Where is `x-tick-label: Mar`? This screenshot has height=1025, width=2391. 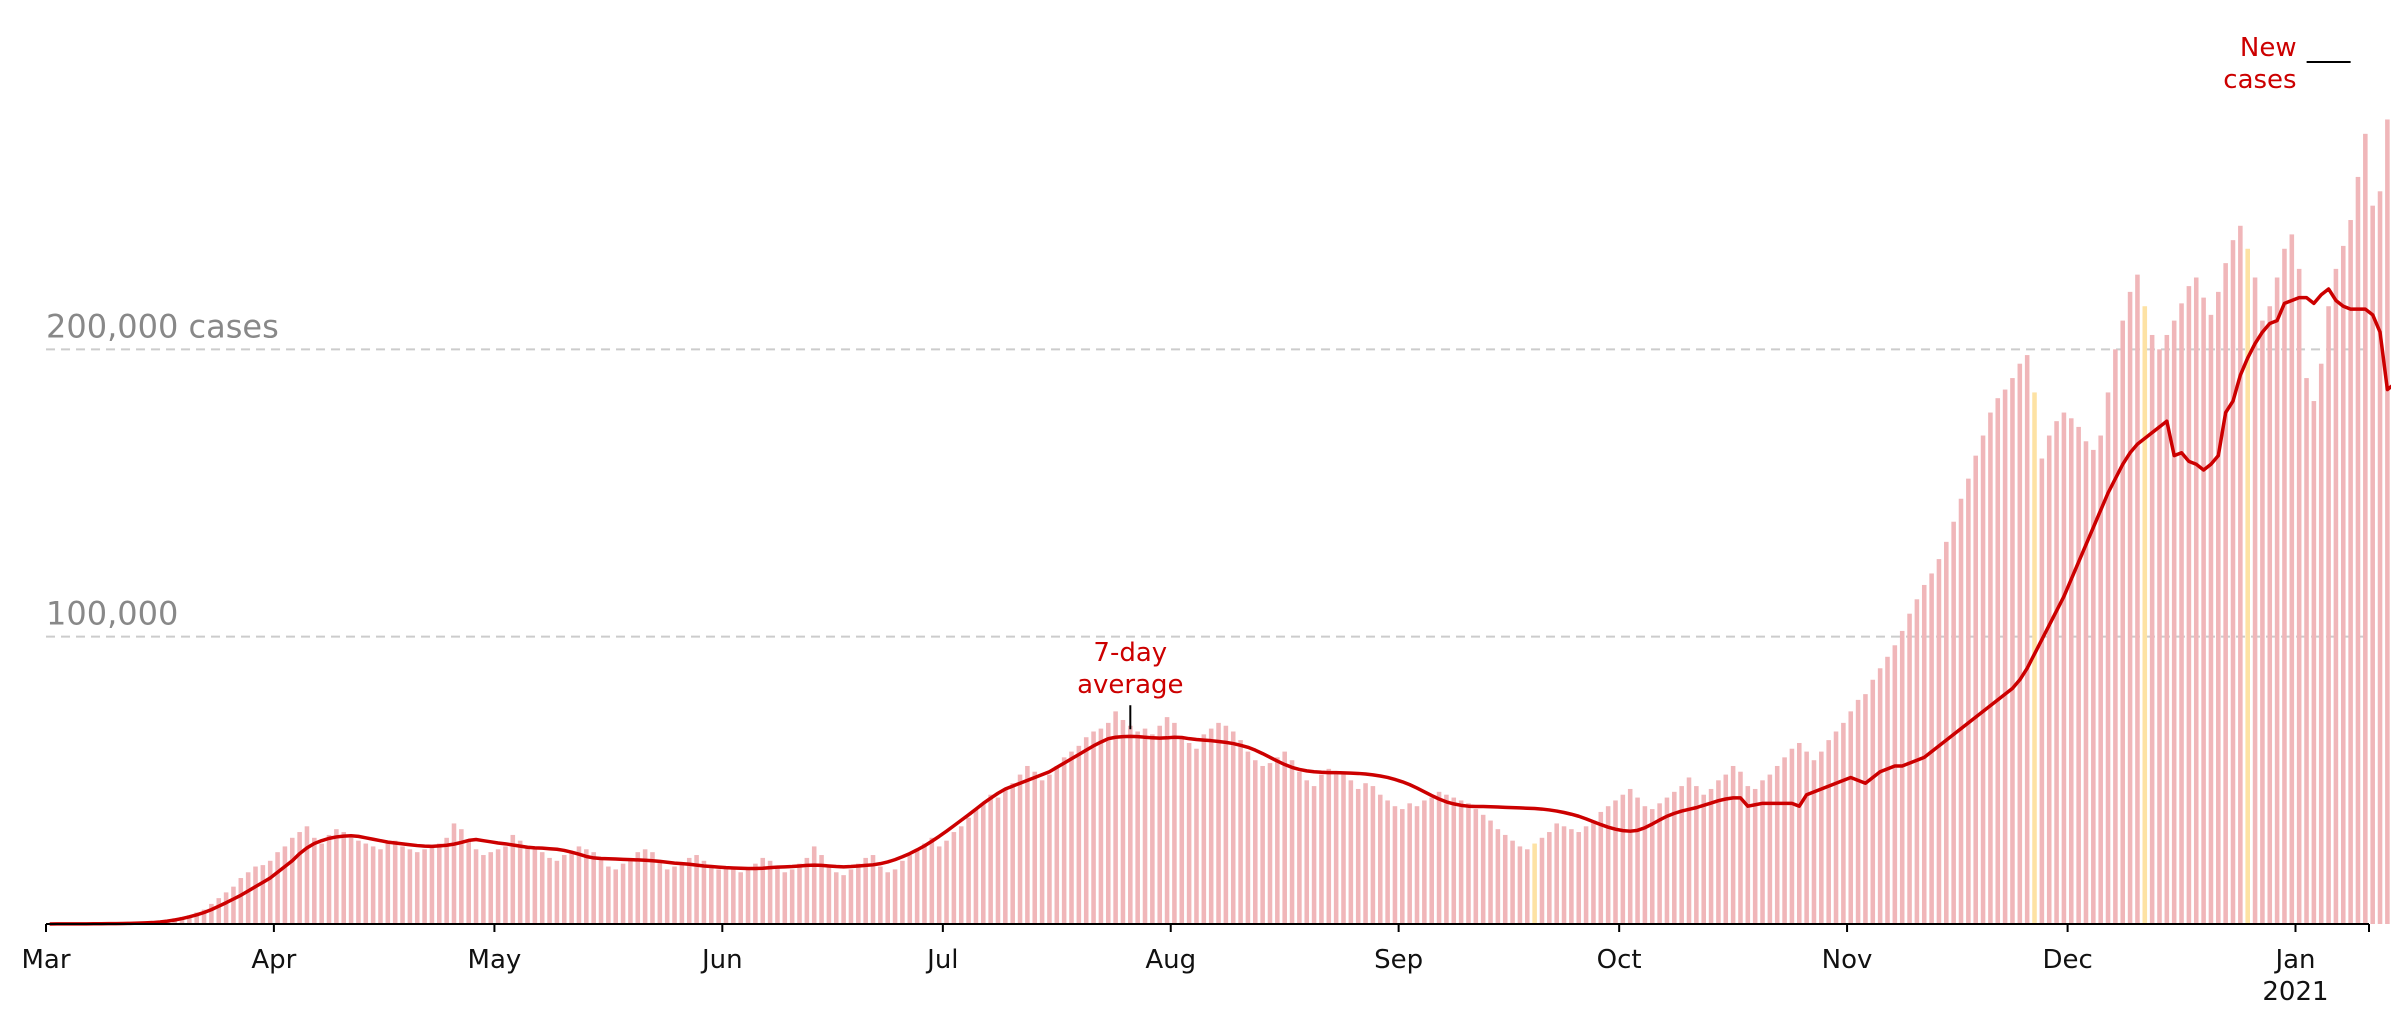 x-tick-label: Mar is located at coordinates (45, 960).